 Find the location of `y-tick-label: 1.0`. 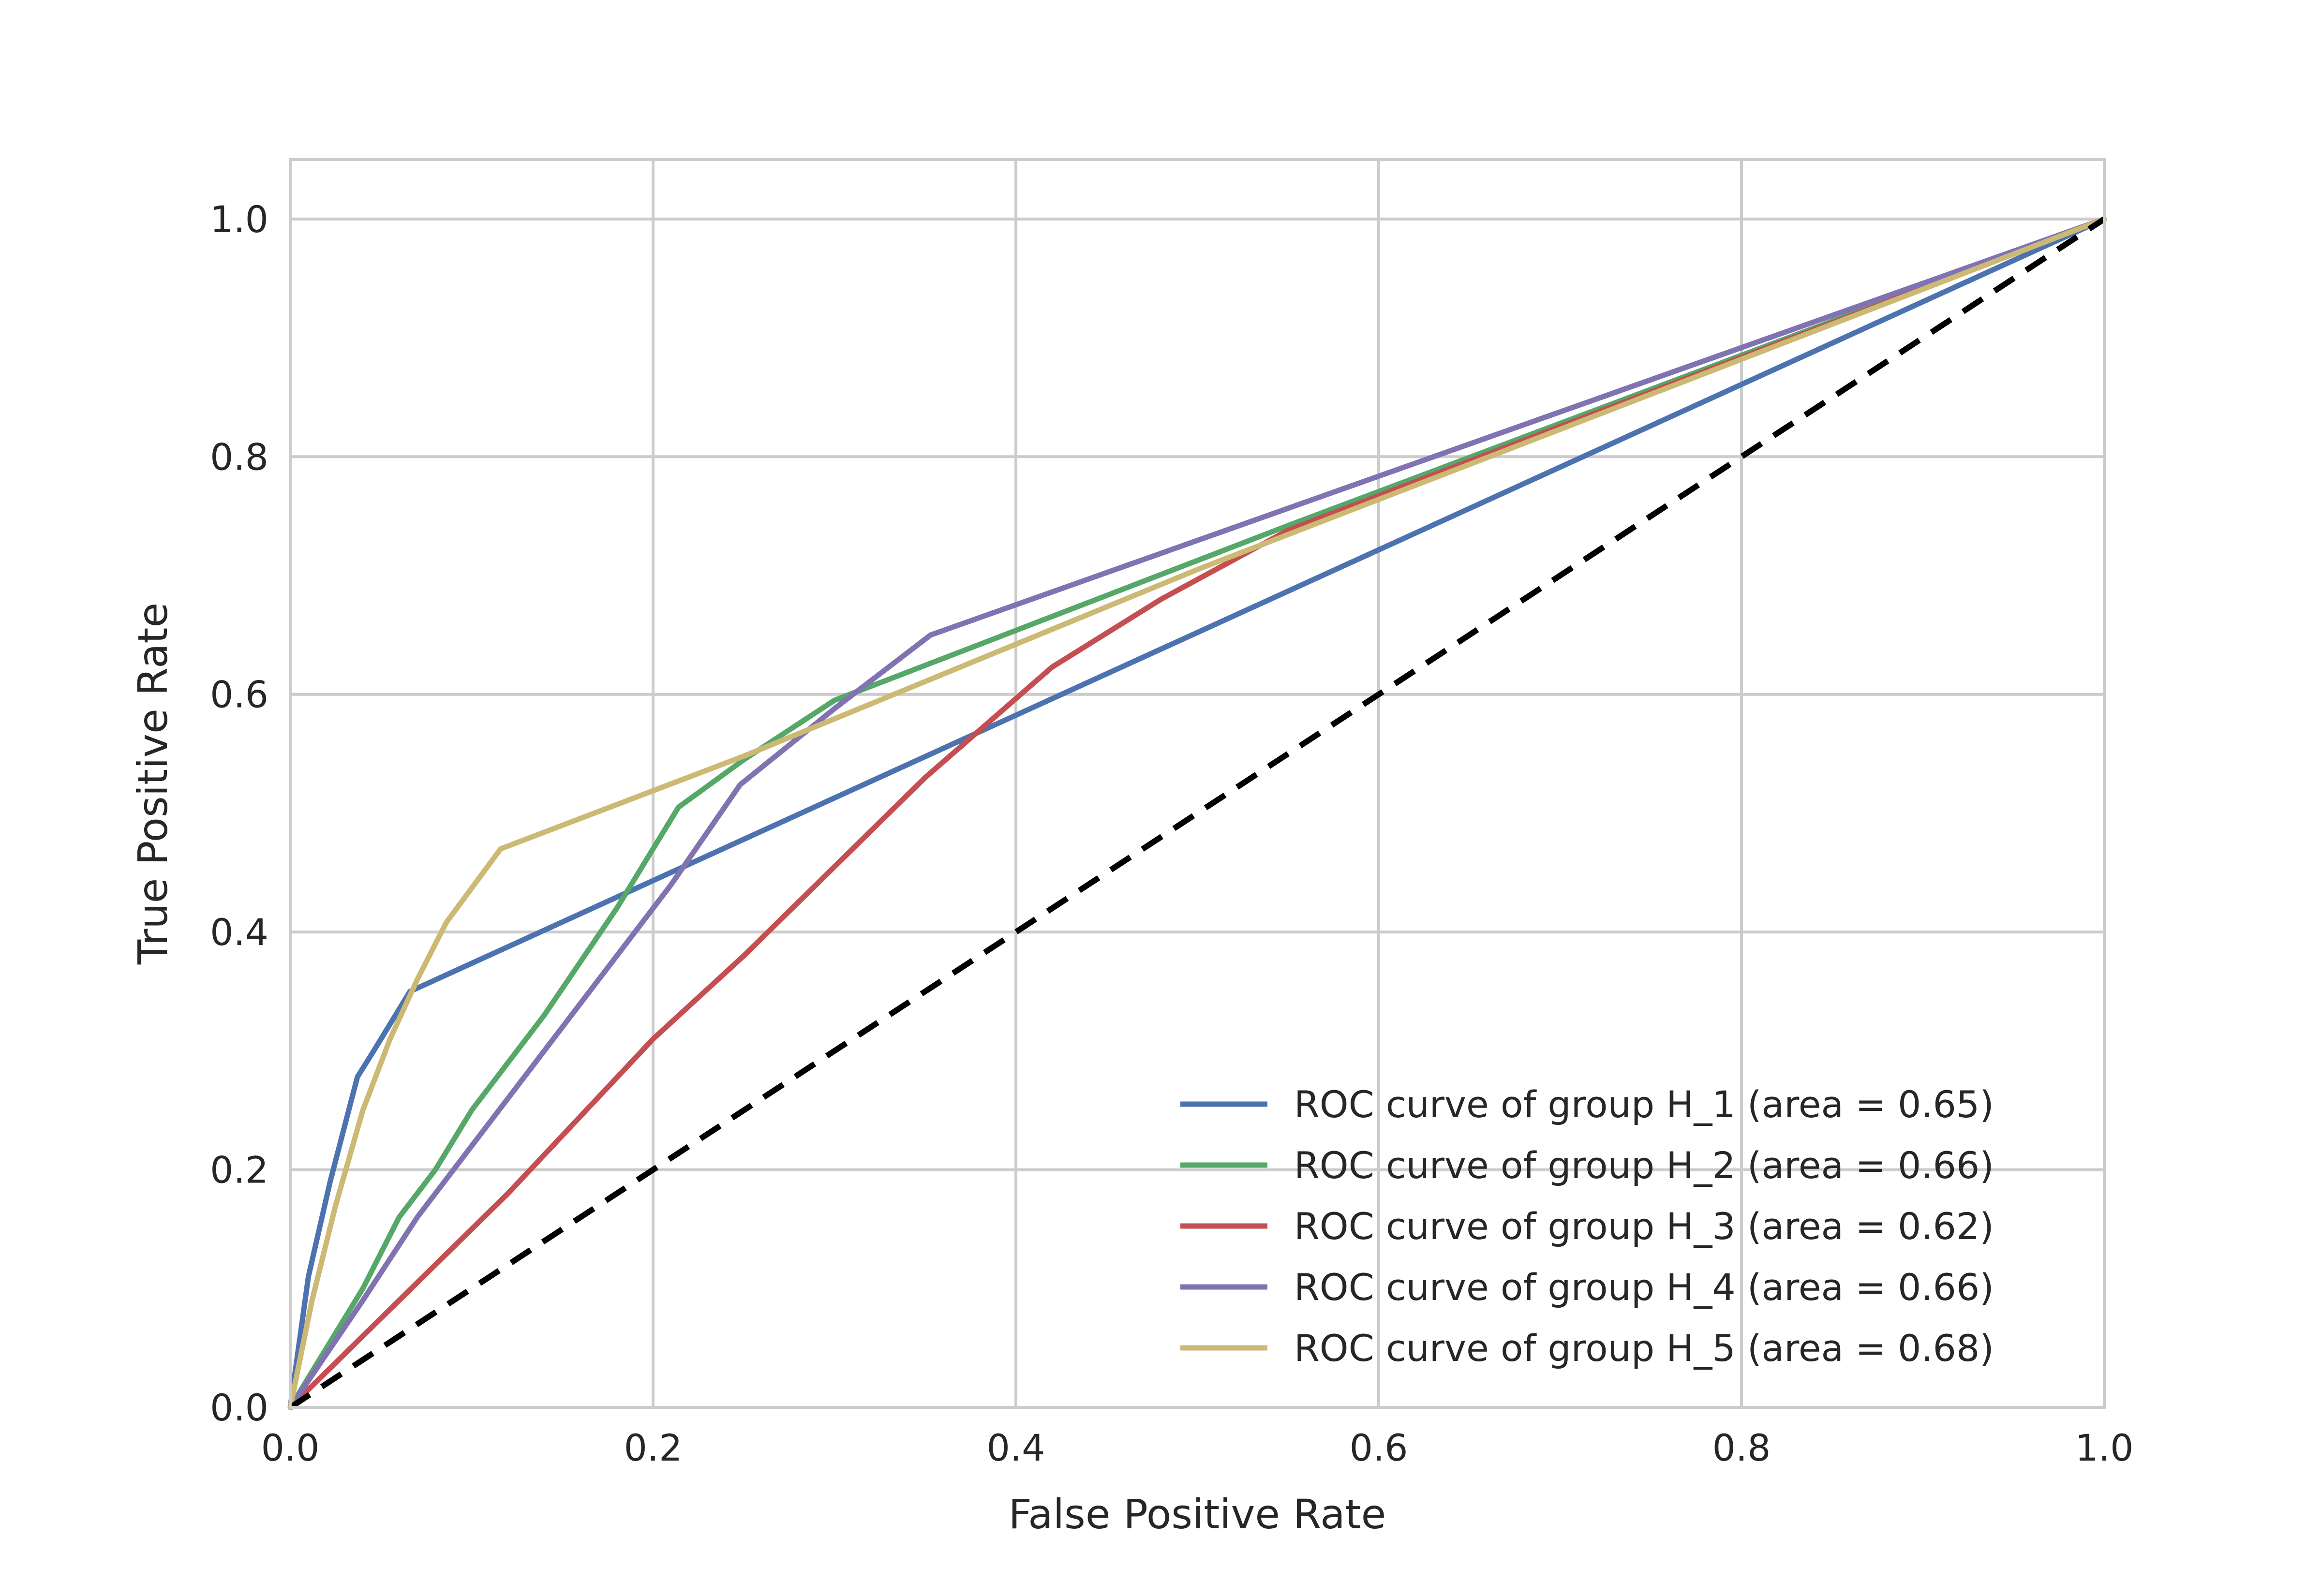

y-tick-label: 1.0 is located at coordinates (239, 219).